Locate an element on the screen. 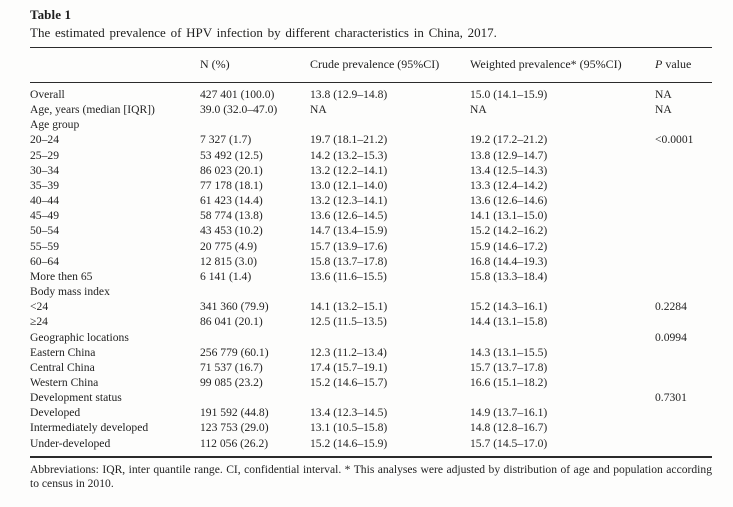 The width and height of the screenshot is (733, 507). cell-n-percent: 123 753 (29.0) is located at coordinates (234, 428).